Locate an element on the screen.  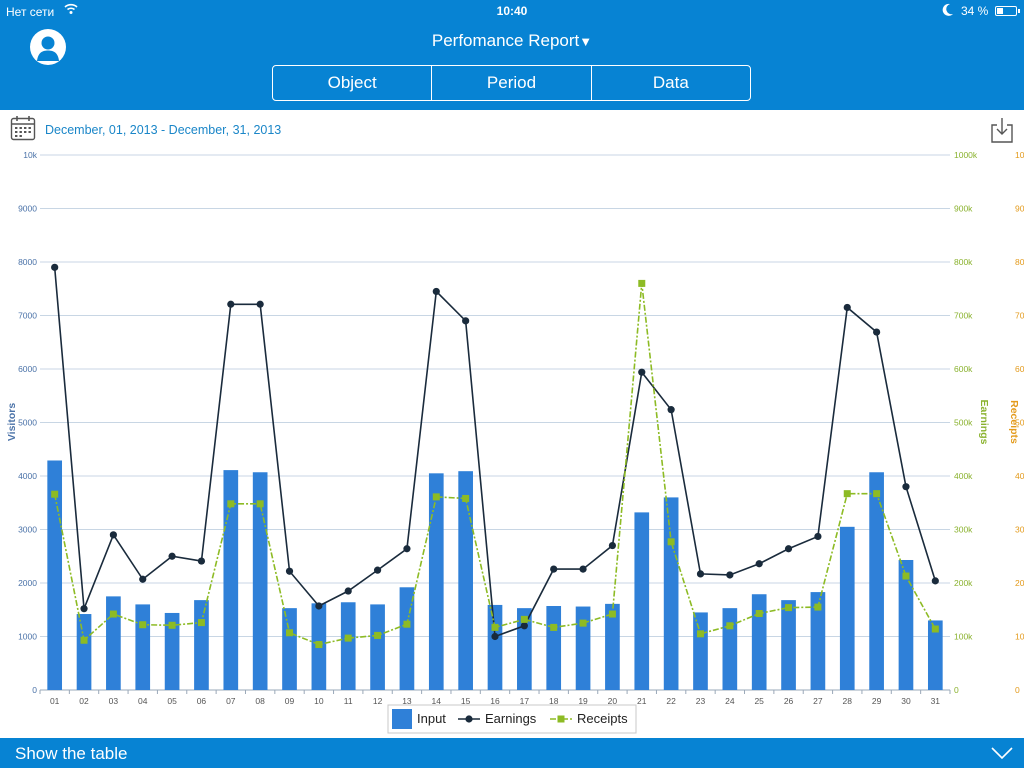
x-tick-label: 31 is located at coordinates (936, 701).